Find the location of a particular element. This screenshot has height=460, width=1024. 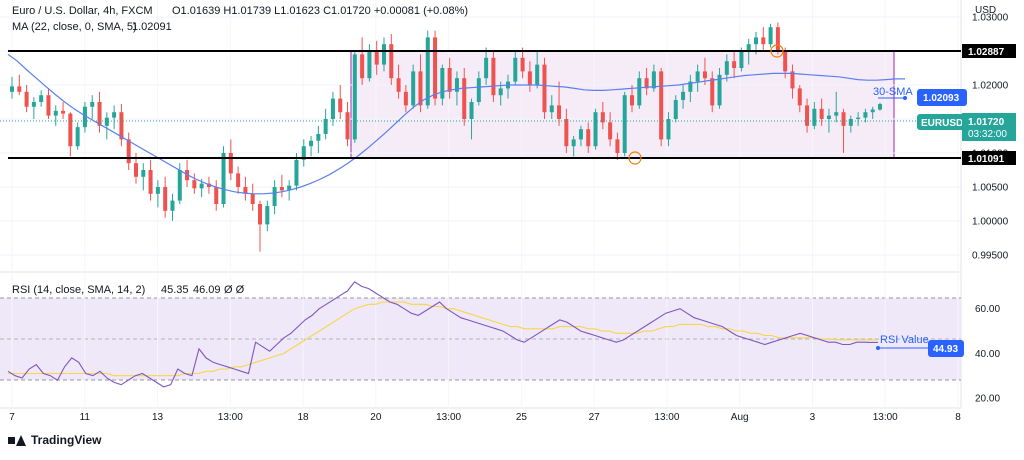

time-tick-label: 13 is located at coordinates (158, 417).